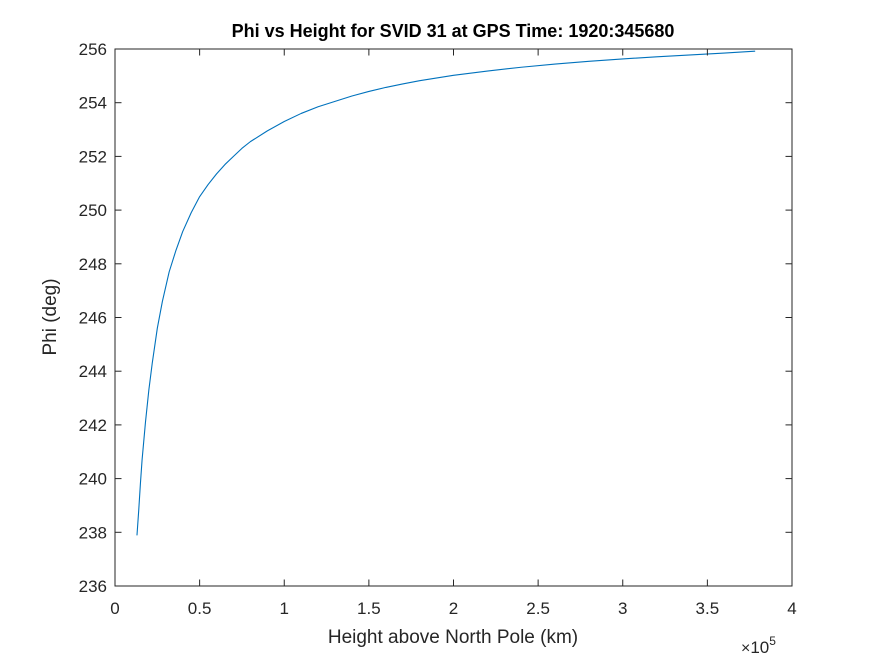 Image resolution: width=875 pixels, height=656 pixels. I want to click on x-tick-label: 2.5, so click(538, 608).